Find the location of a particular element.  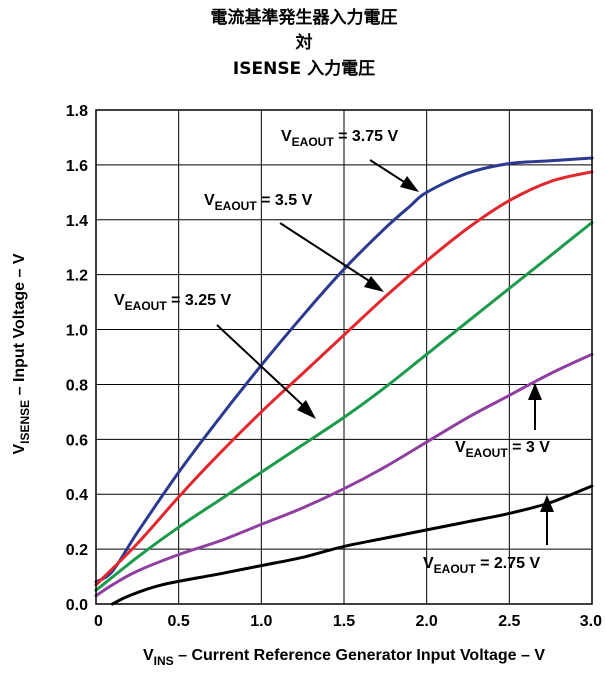

y-tick-label-1: 0.2 is located at coordinates (77, 550).